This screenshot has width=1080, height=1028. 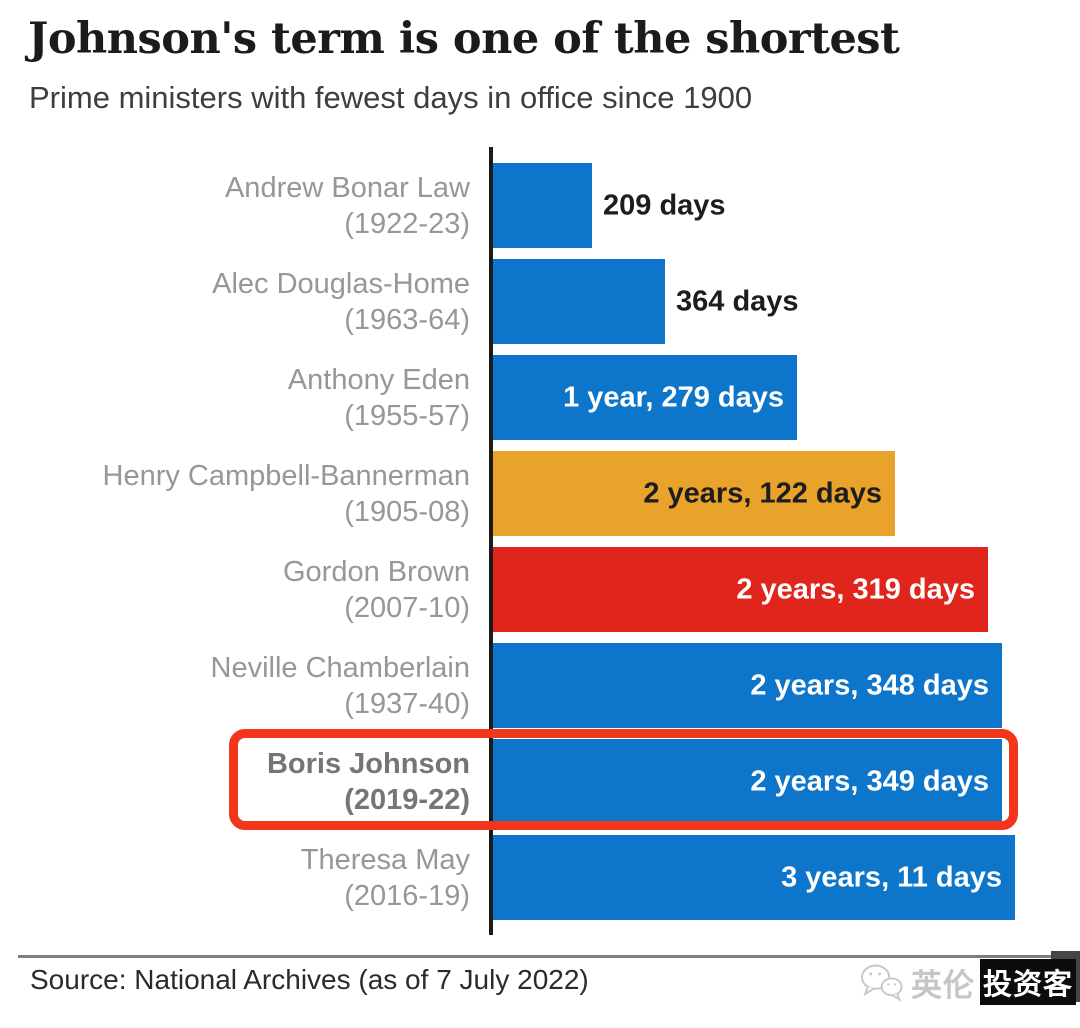 I want to click on pm-name: Henry Campbell-Bannerman, so click(x=286, y=475).